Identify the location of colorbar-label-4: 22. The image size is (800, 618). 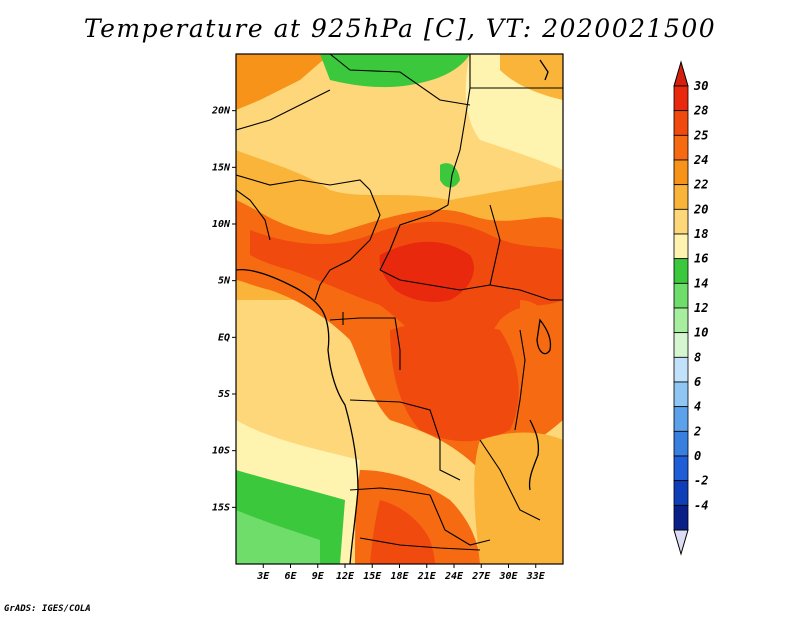
(700, 185).